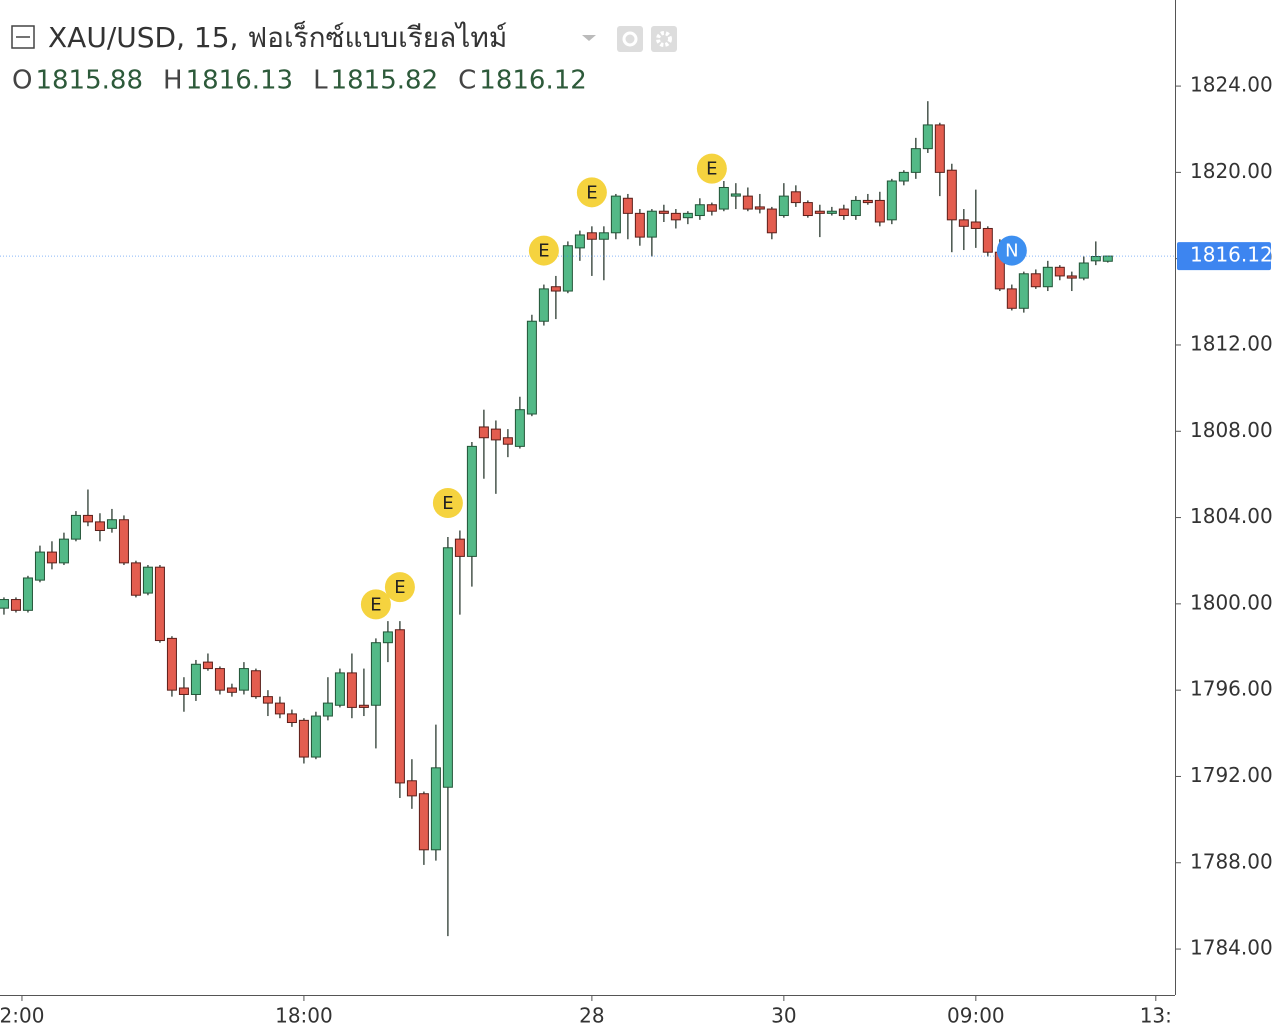  Describe the element at coordinates (664, 39) in the screenshot. I see `settings-button` at that location.